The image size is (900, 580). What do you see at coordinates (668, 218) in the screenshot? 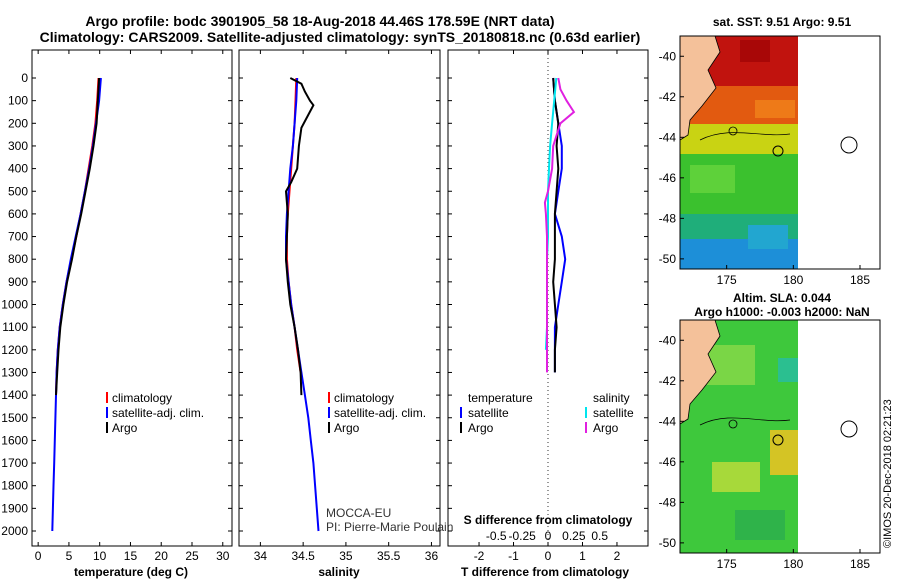
I see `lat-tick-label: -48` at bounding box center [668, 218].